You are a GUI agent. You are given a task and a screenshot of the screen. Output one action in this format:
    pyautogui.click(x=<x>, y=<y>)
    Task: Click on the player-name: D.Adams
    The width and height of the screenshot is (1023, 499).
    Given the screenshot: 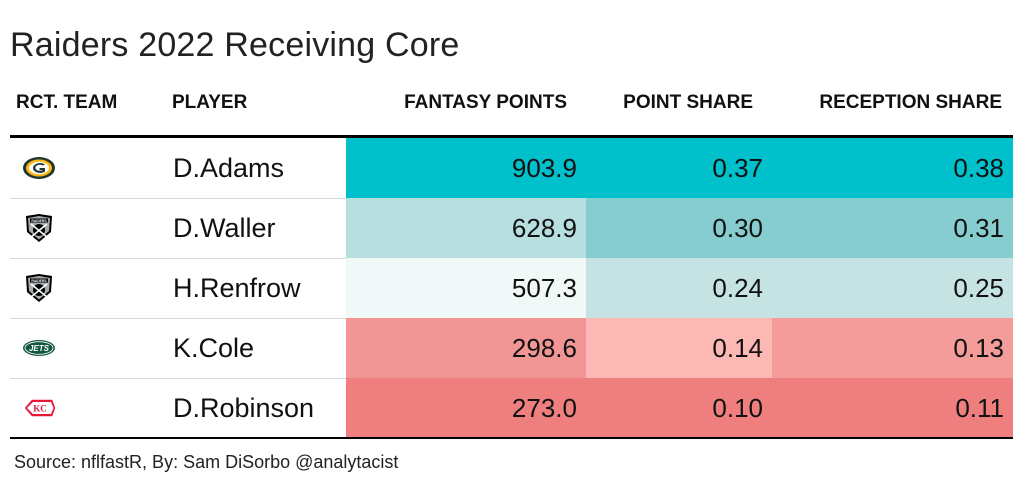 What is the action you would take?
    pyautogui.click(x=229, y=168)
    